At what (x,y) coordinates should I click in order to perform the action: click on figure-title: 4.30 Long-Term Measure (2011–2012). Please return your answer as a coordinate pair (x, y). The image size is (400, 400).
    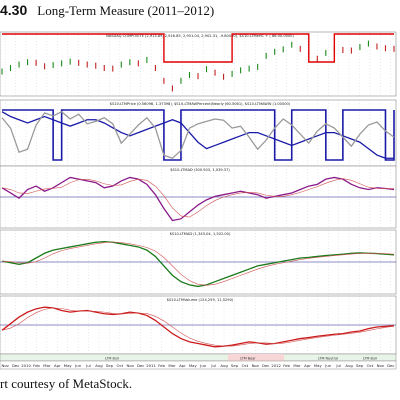
    Looking at the image, I should click on (107, 11).